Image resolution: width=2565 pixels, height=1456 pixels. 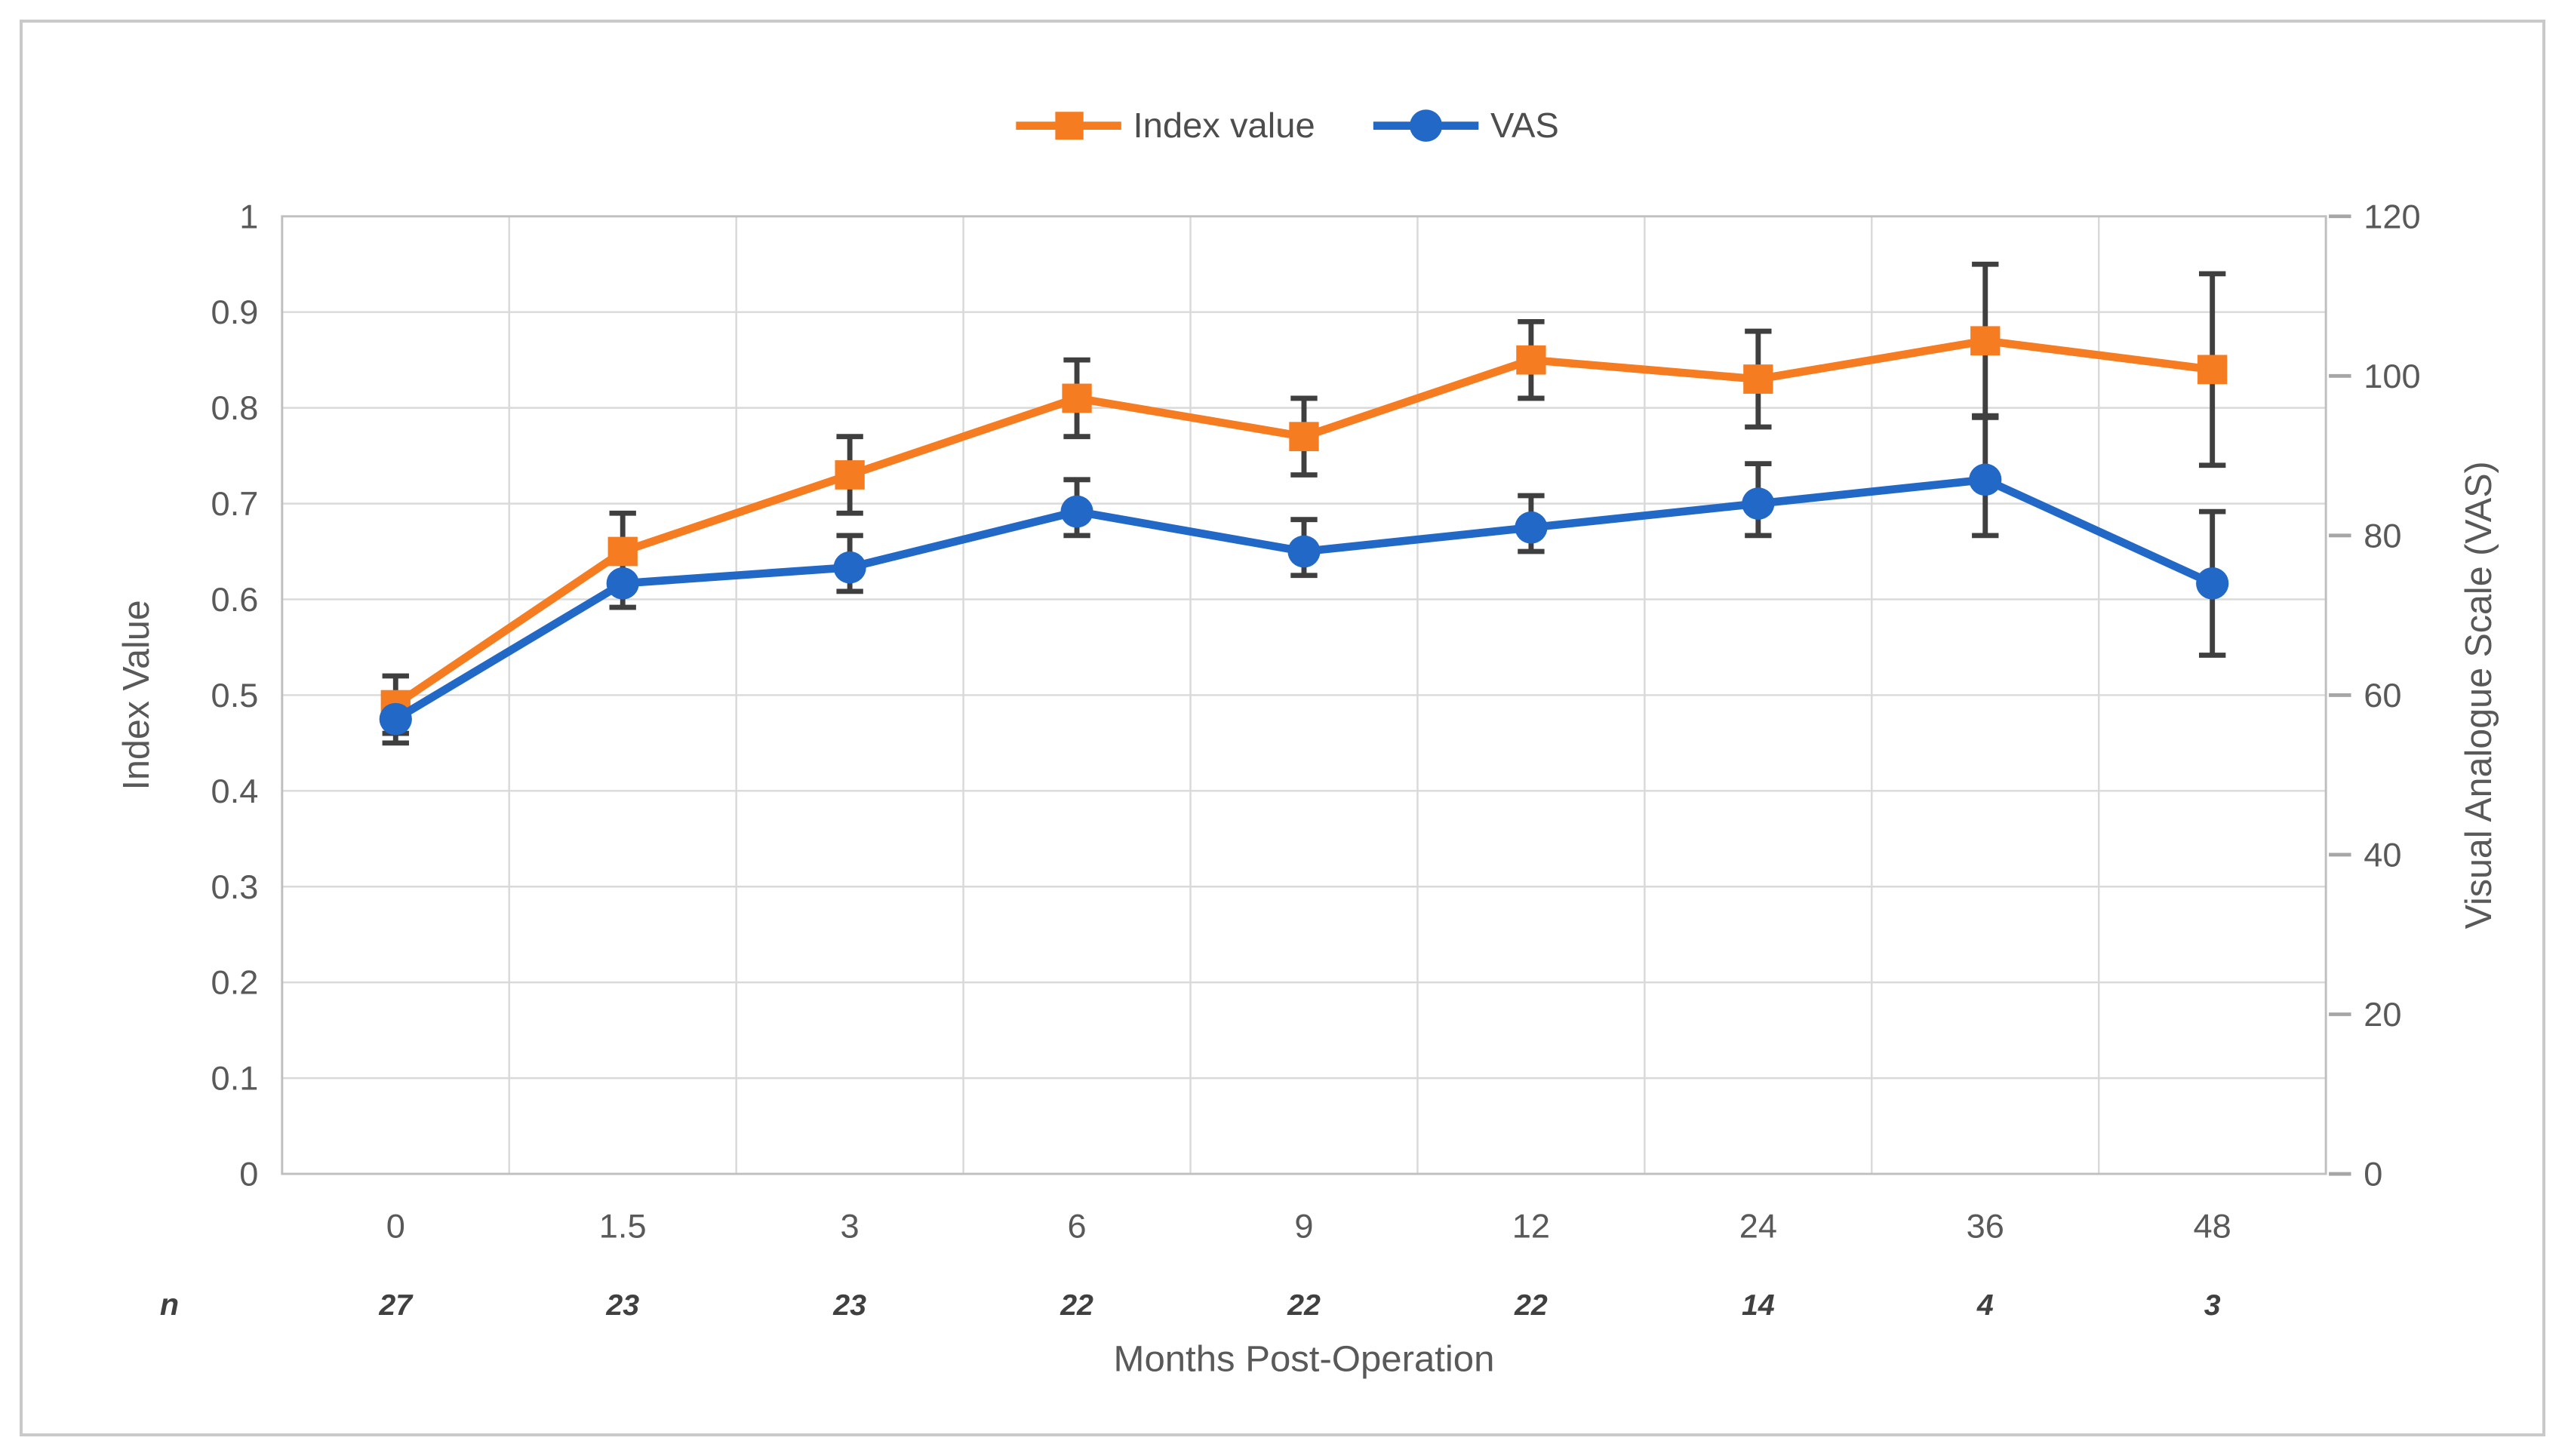 I want to click on left-tick-label: 0.3, so click(x=235, y=887).